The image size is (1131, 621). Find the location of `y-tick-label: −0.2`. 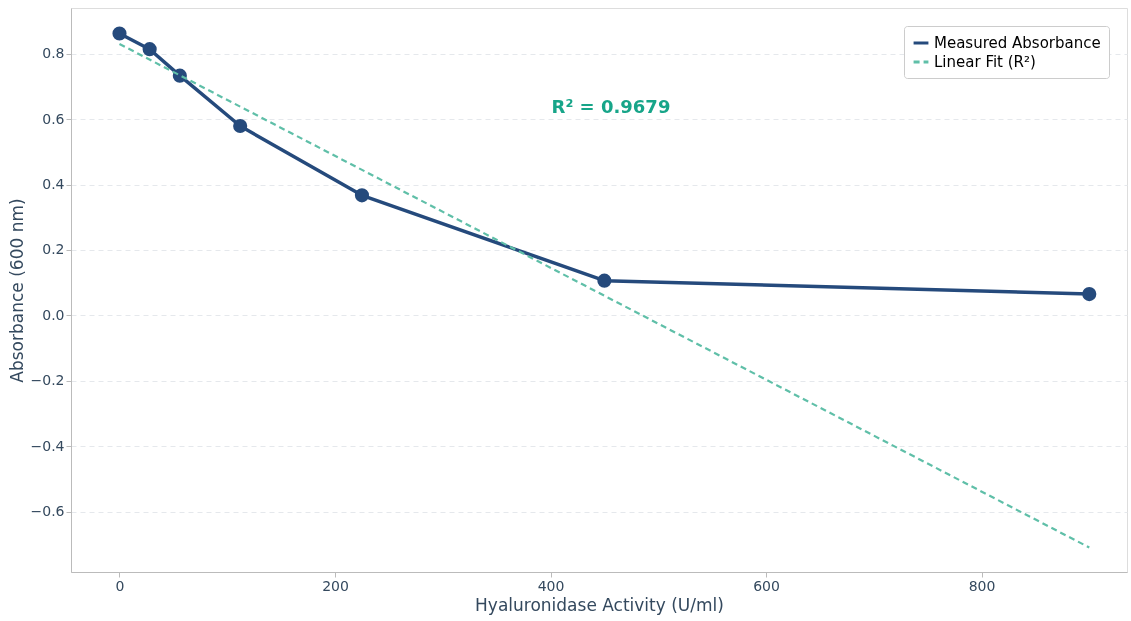

y-tick-label: −0.2 is located at coordinates (47, 380).